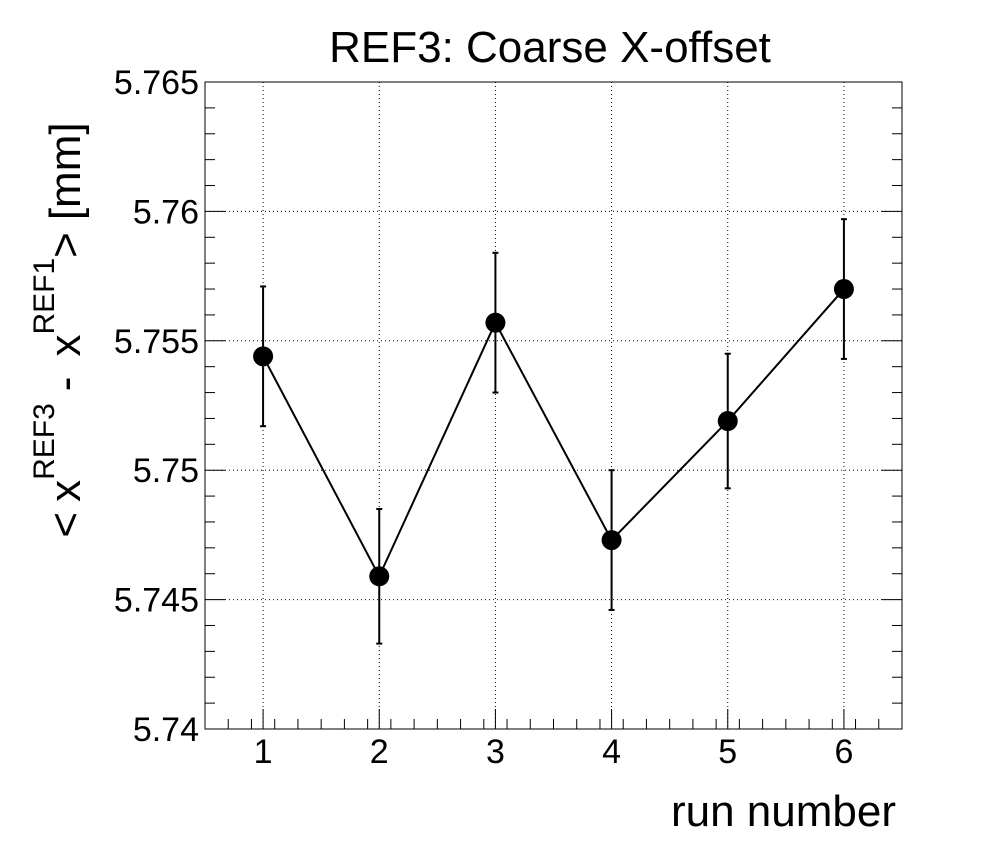  I want to click on y-label-gt: >, so click(65, 245).